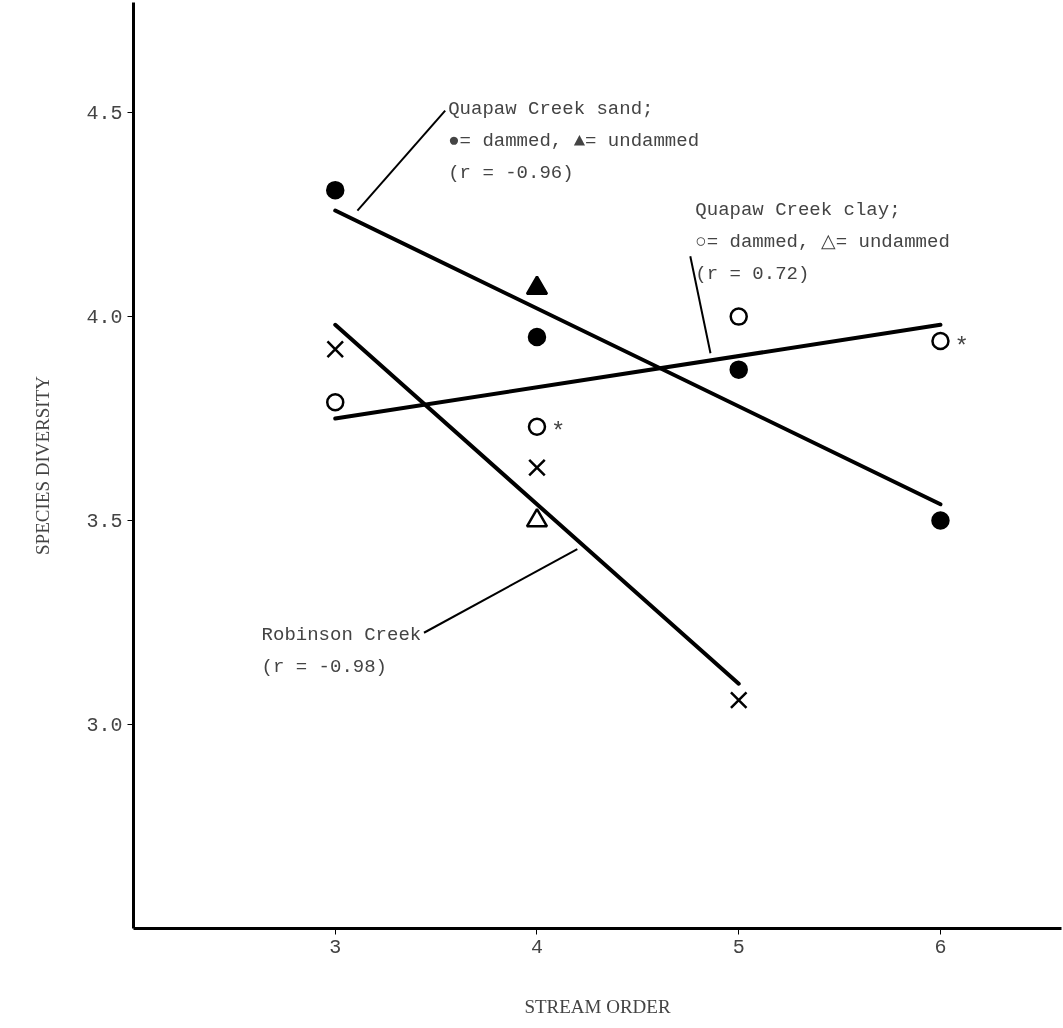 The height and width of the screenshot is (1028, 1063). I want to click on x-tick-label: 5, so click(738, 947).